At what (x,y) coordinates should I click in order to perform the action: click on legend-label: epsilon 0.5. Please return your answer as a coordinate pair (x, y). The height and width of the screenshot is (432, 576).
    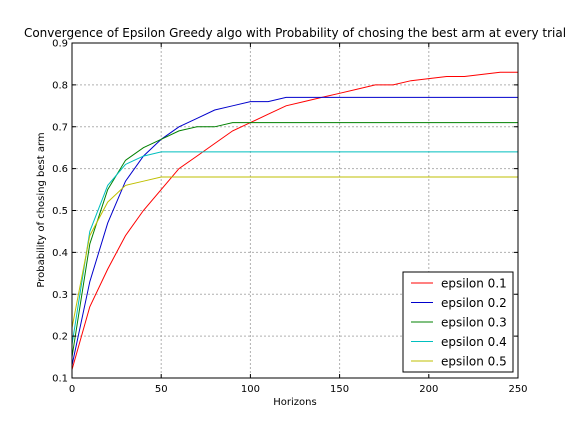
    Looking at the image, I should click on (474, 362).